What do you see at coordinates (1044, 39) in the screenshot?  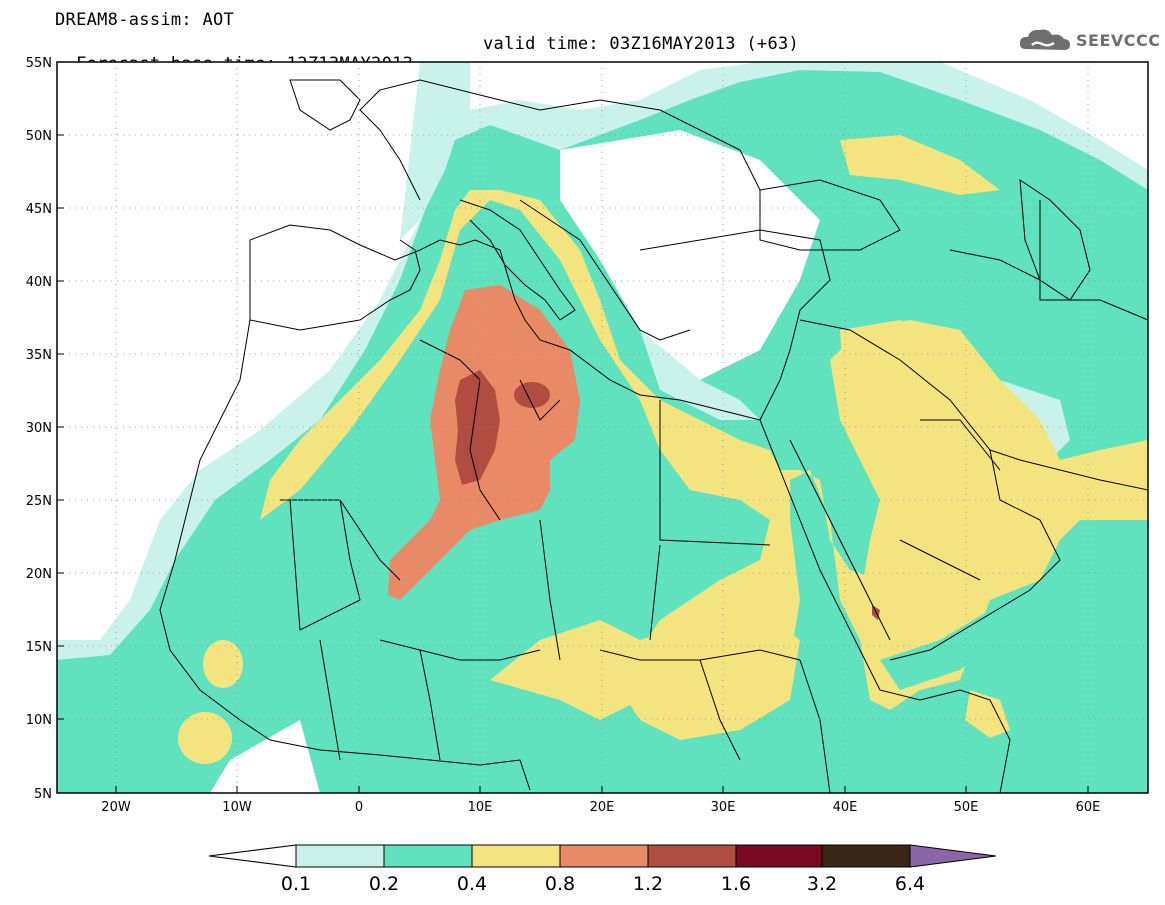 I see `cloud-icon` at bounding box center [1044, 39].